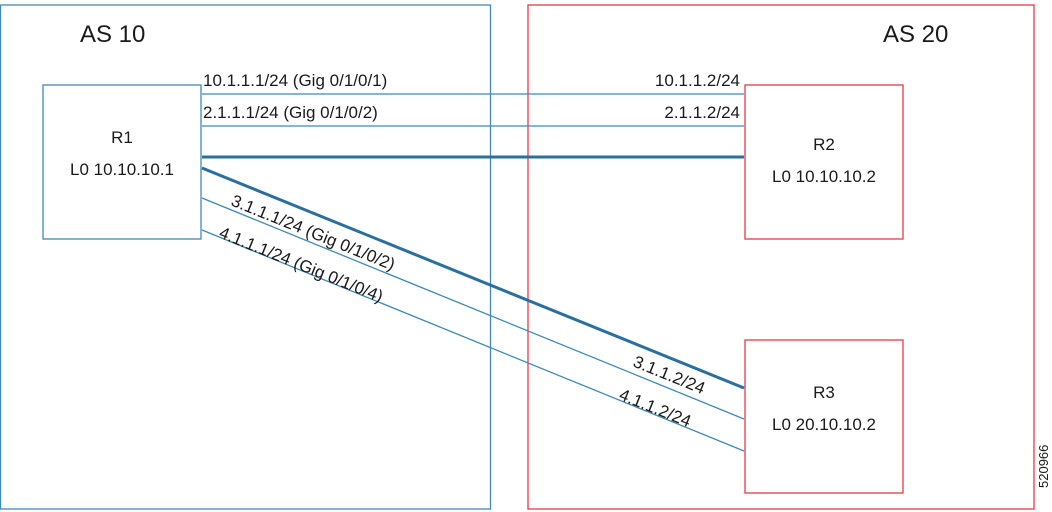 The height and width of the screenshot is (512, 1052). I want to click on link-2-local-label: 2.1.1.1/24 (Gig 0/1/0/2), so click(290, 112).